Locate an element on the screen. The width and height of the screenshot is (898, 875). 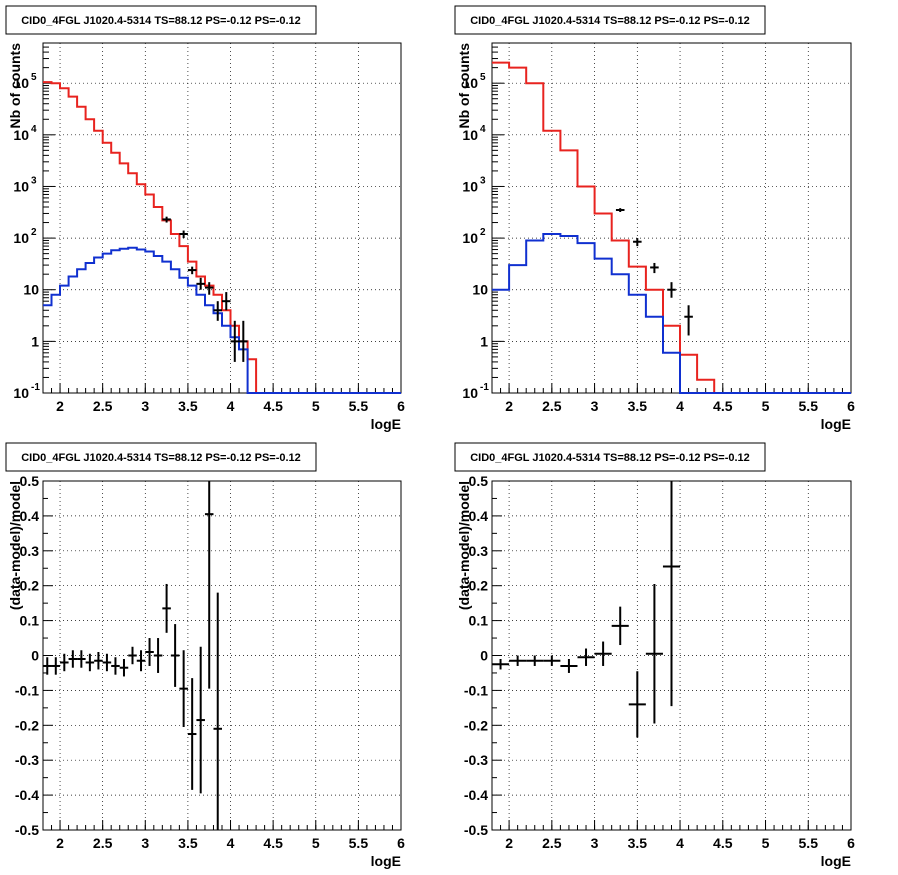
y-tick-exponent: 3 is located at coordinates (483, 180).